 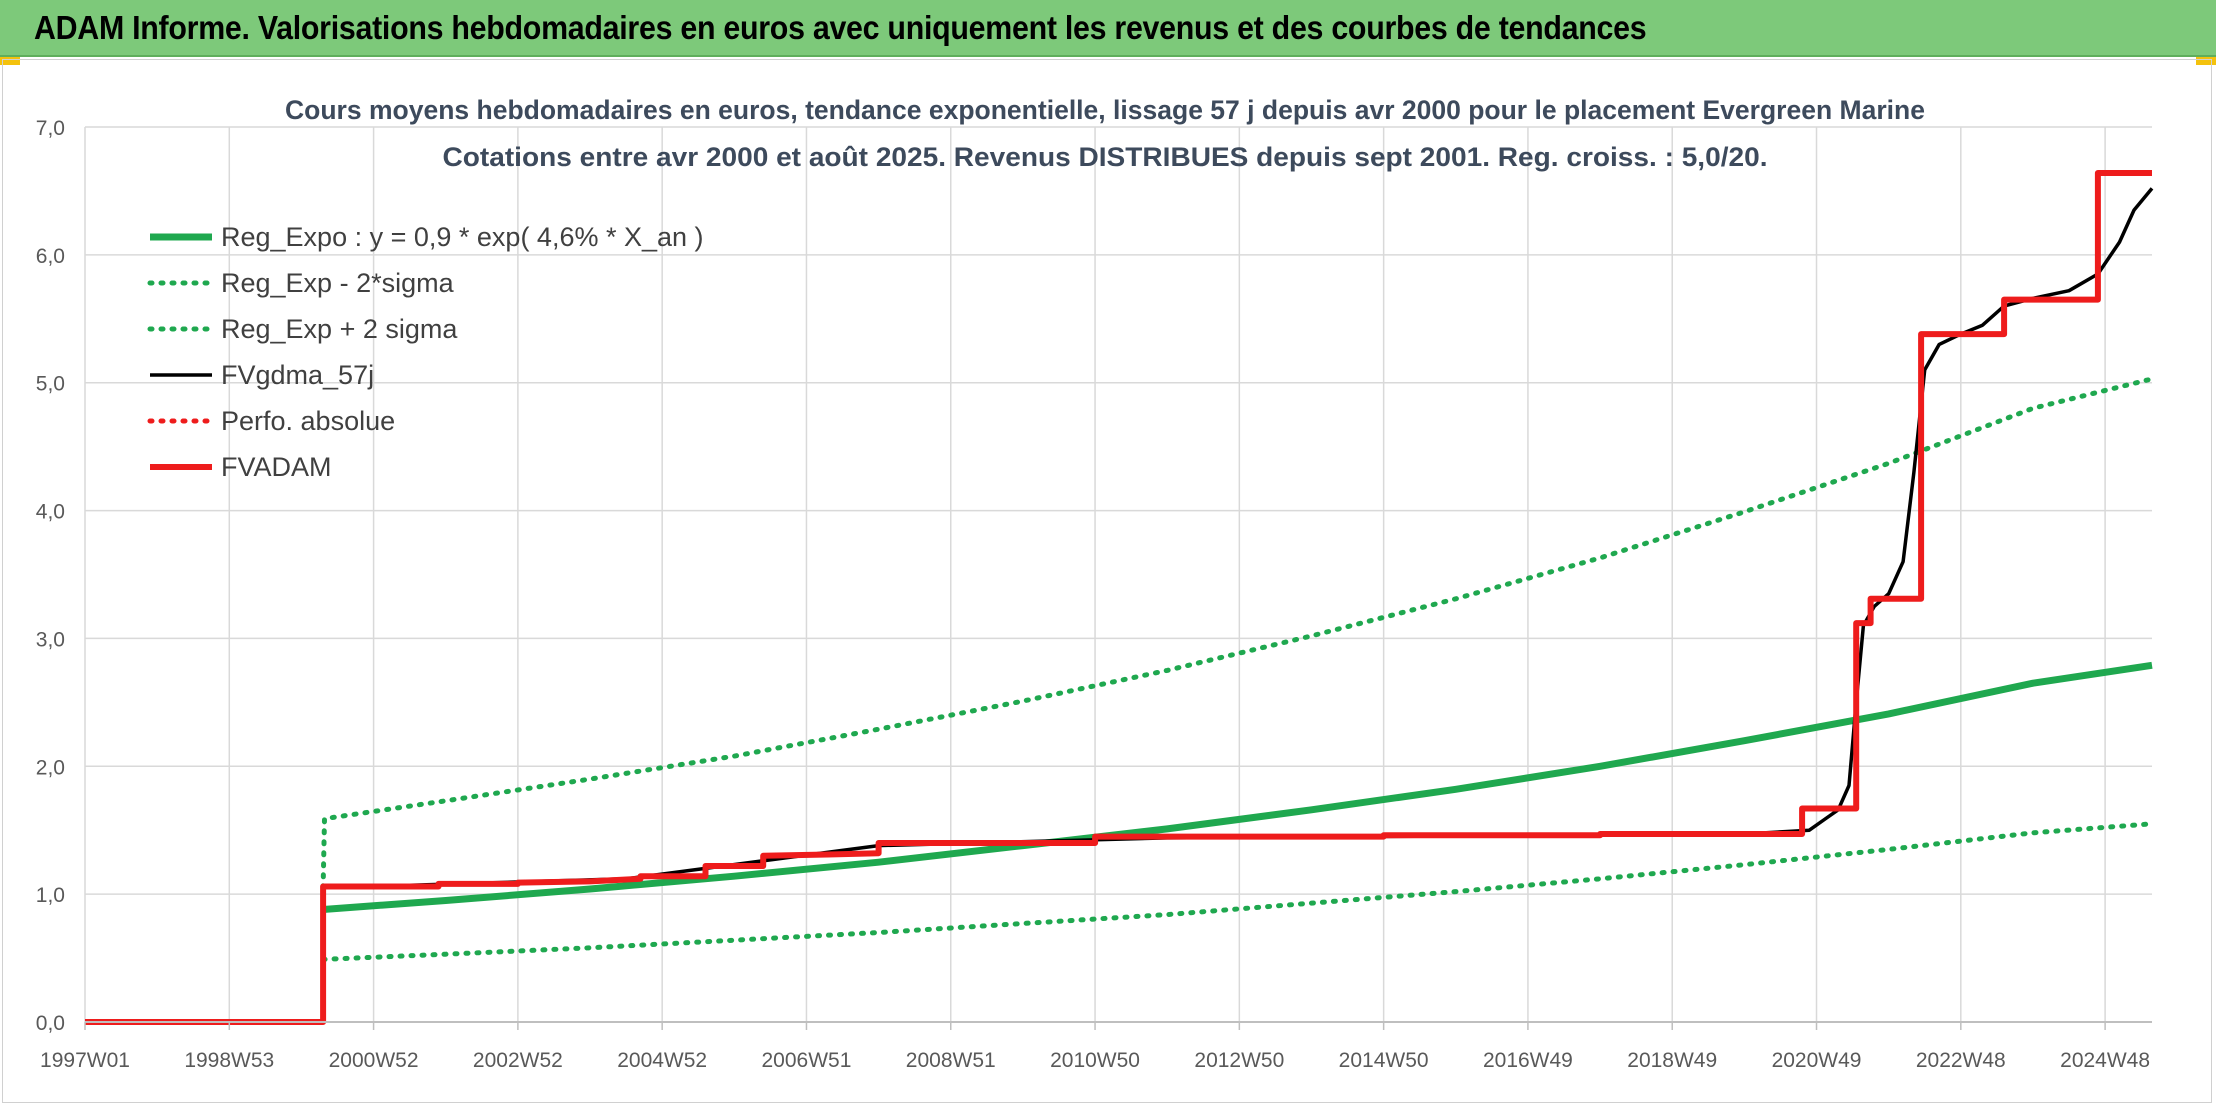 I want to click on x-tick-label: 2002W52, so click(x=518, y=1060).